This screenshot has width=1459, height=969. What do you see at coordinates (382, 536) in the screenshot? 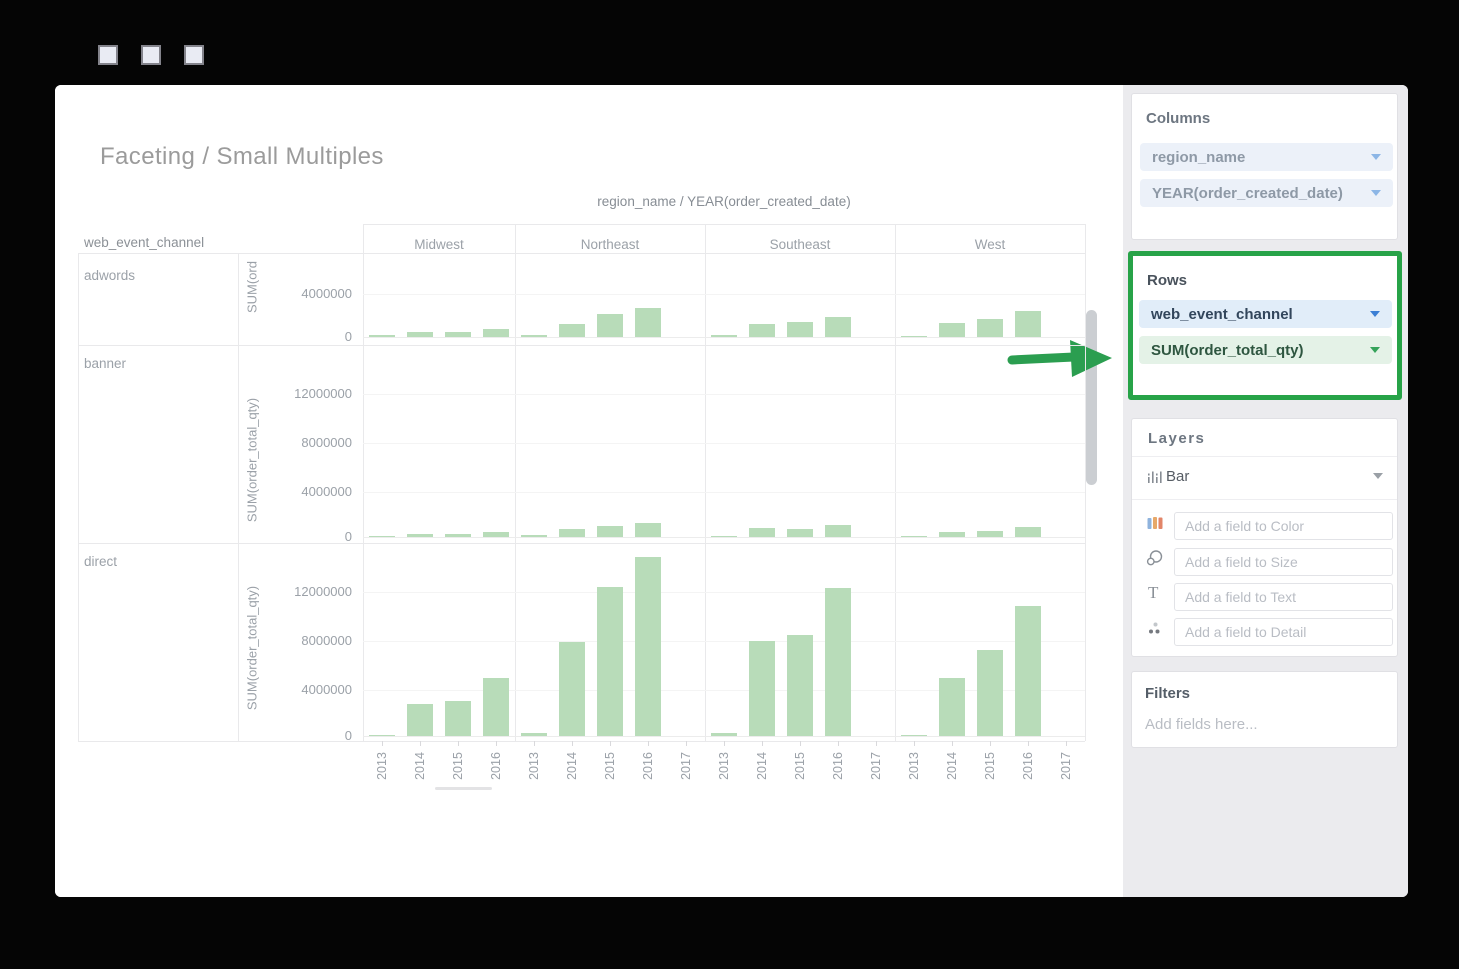
I see `bar-banner-midwest-2013` at bounding box center [382, 536].